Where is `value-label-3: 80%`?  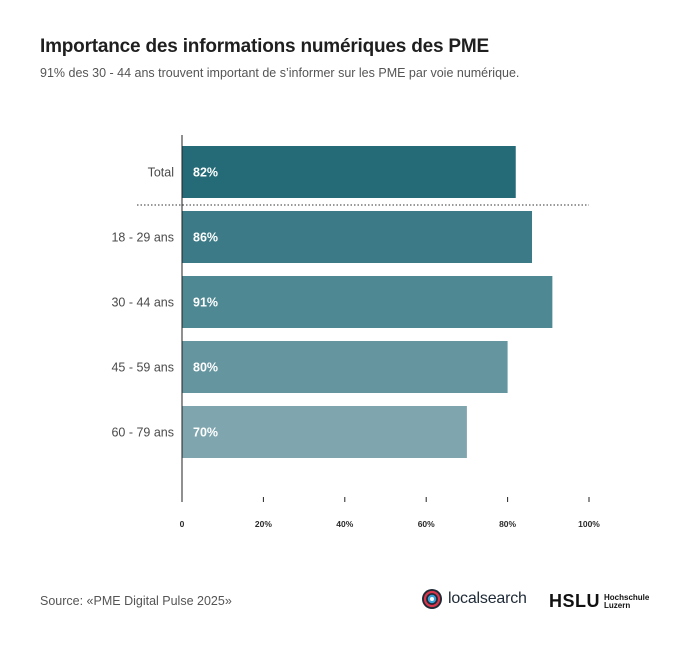
value-label-3: 80% is located at coordinates (205, 368).